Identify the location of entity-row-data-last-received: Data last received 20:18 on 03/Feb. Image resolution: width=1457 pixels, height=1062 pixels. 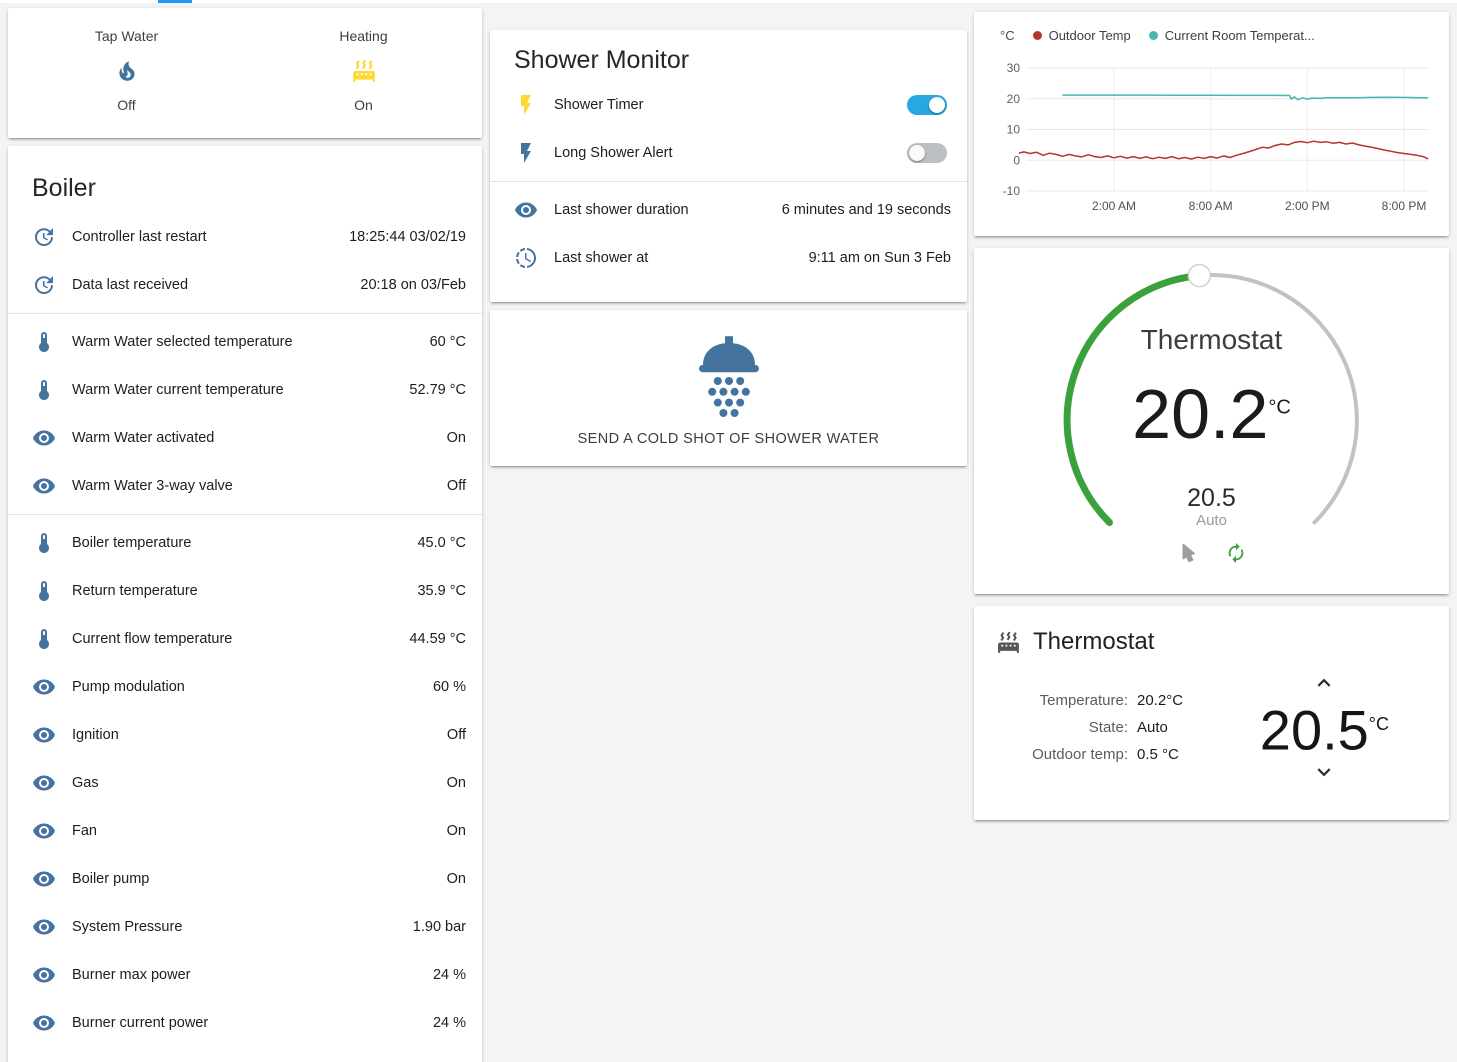
(245, 285).